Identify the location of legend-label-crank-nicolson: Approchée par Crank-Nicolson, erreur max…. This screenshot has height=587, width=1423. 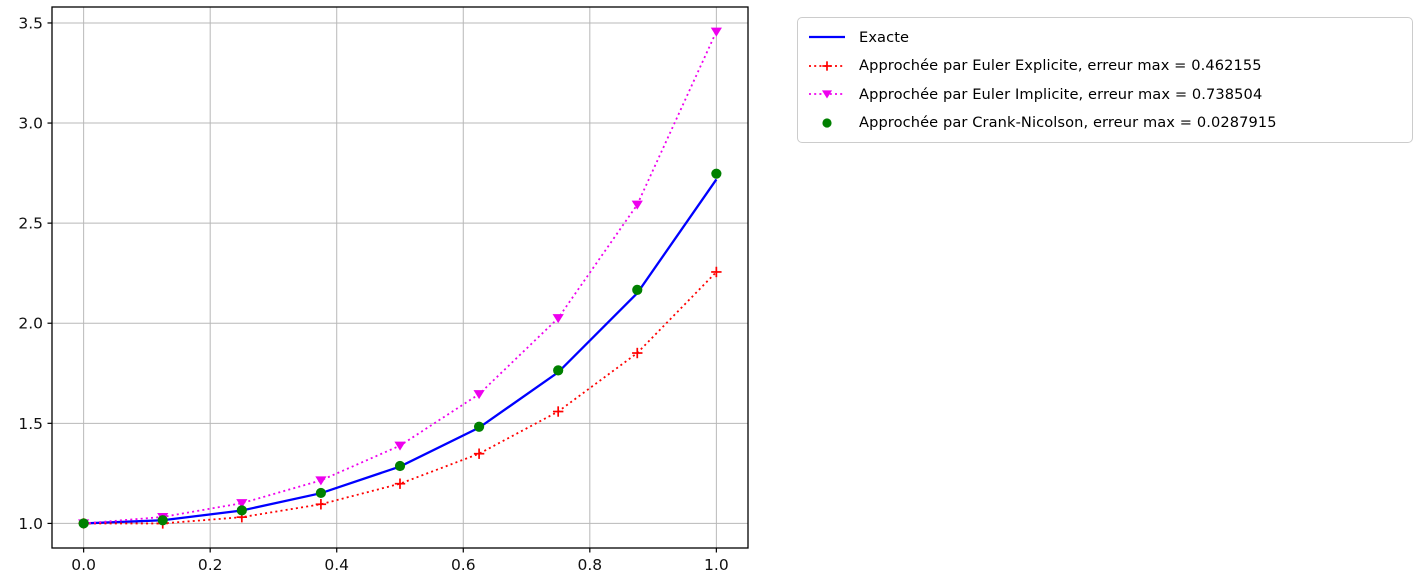
(1068, 123).